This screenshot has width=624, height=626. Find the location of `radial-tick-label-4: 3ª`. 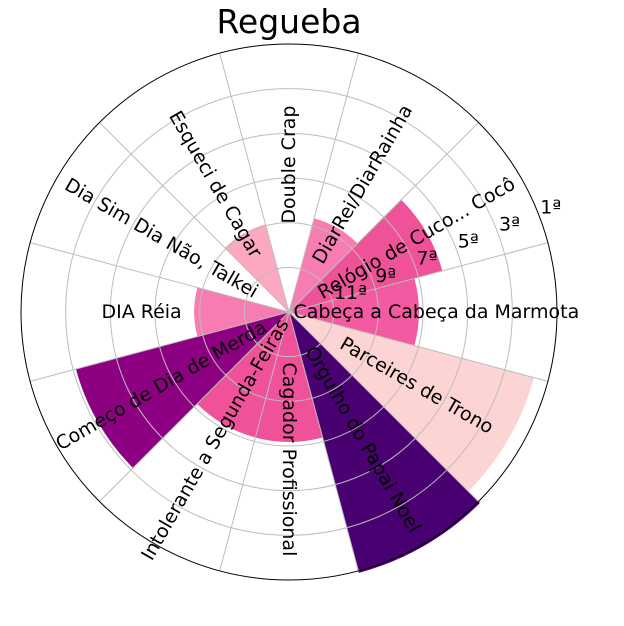

radial-tick-label-4: 3ª is located at coordinates (509, 225).